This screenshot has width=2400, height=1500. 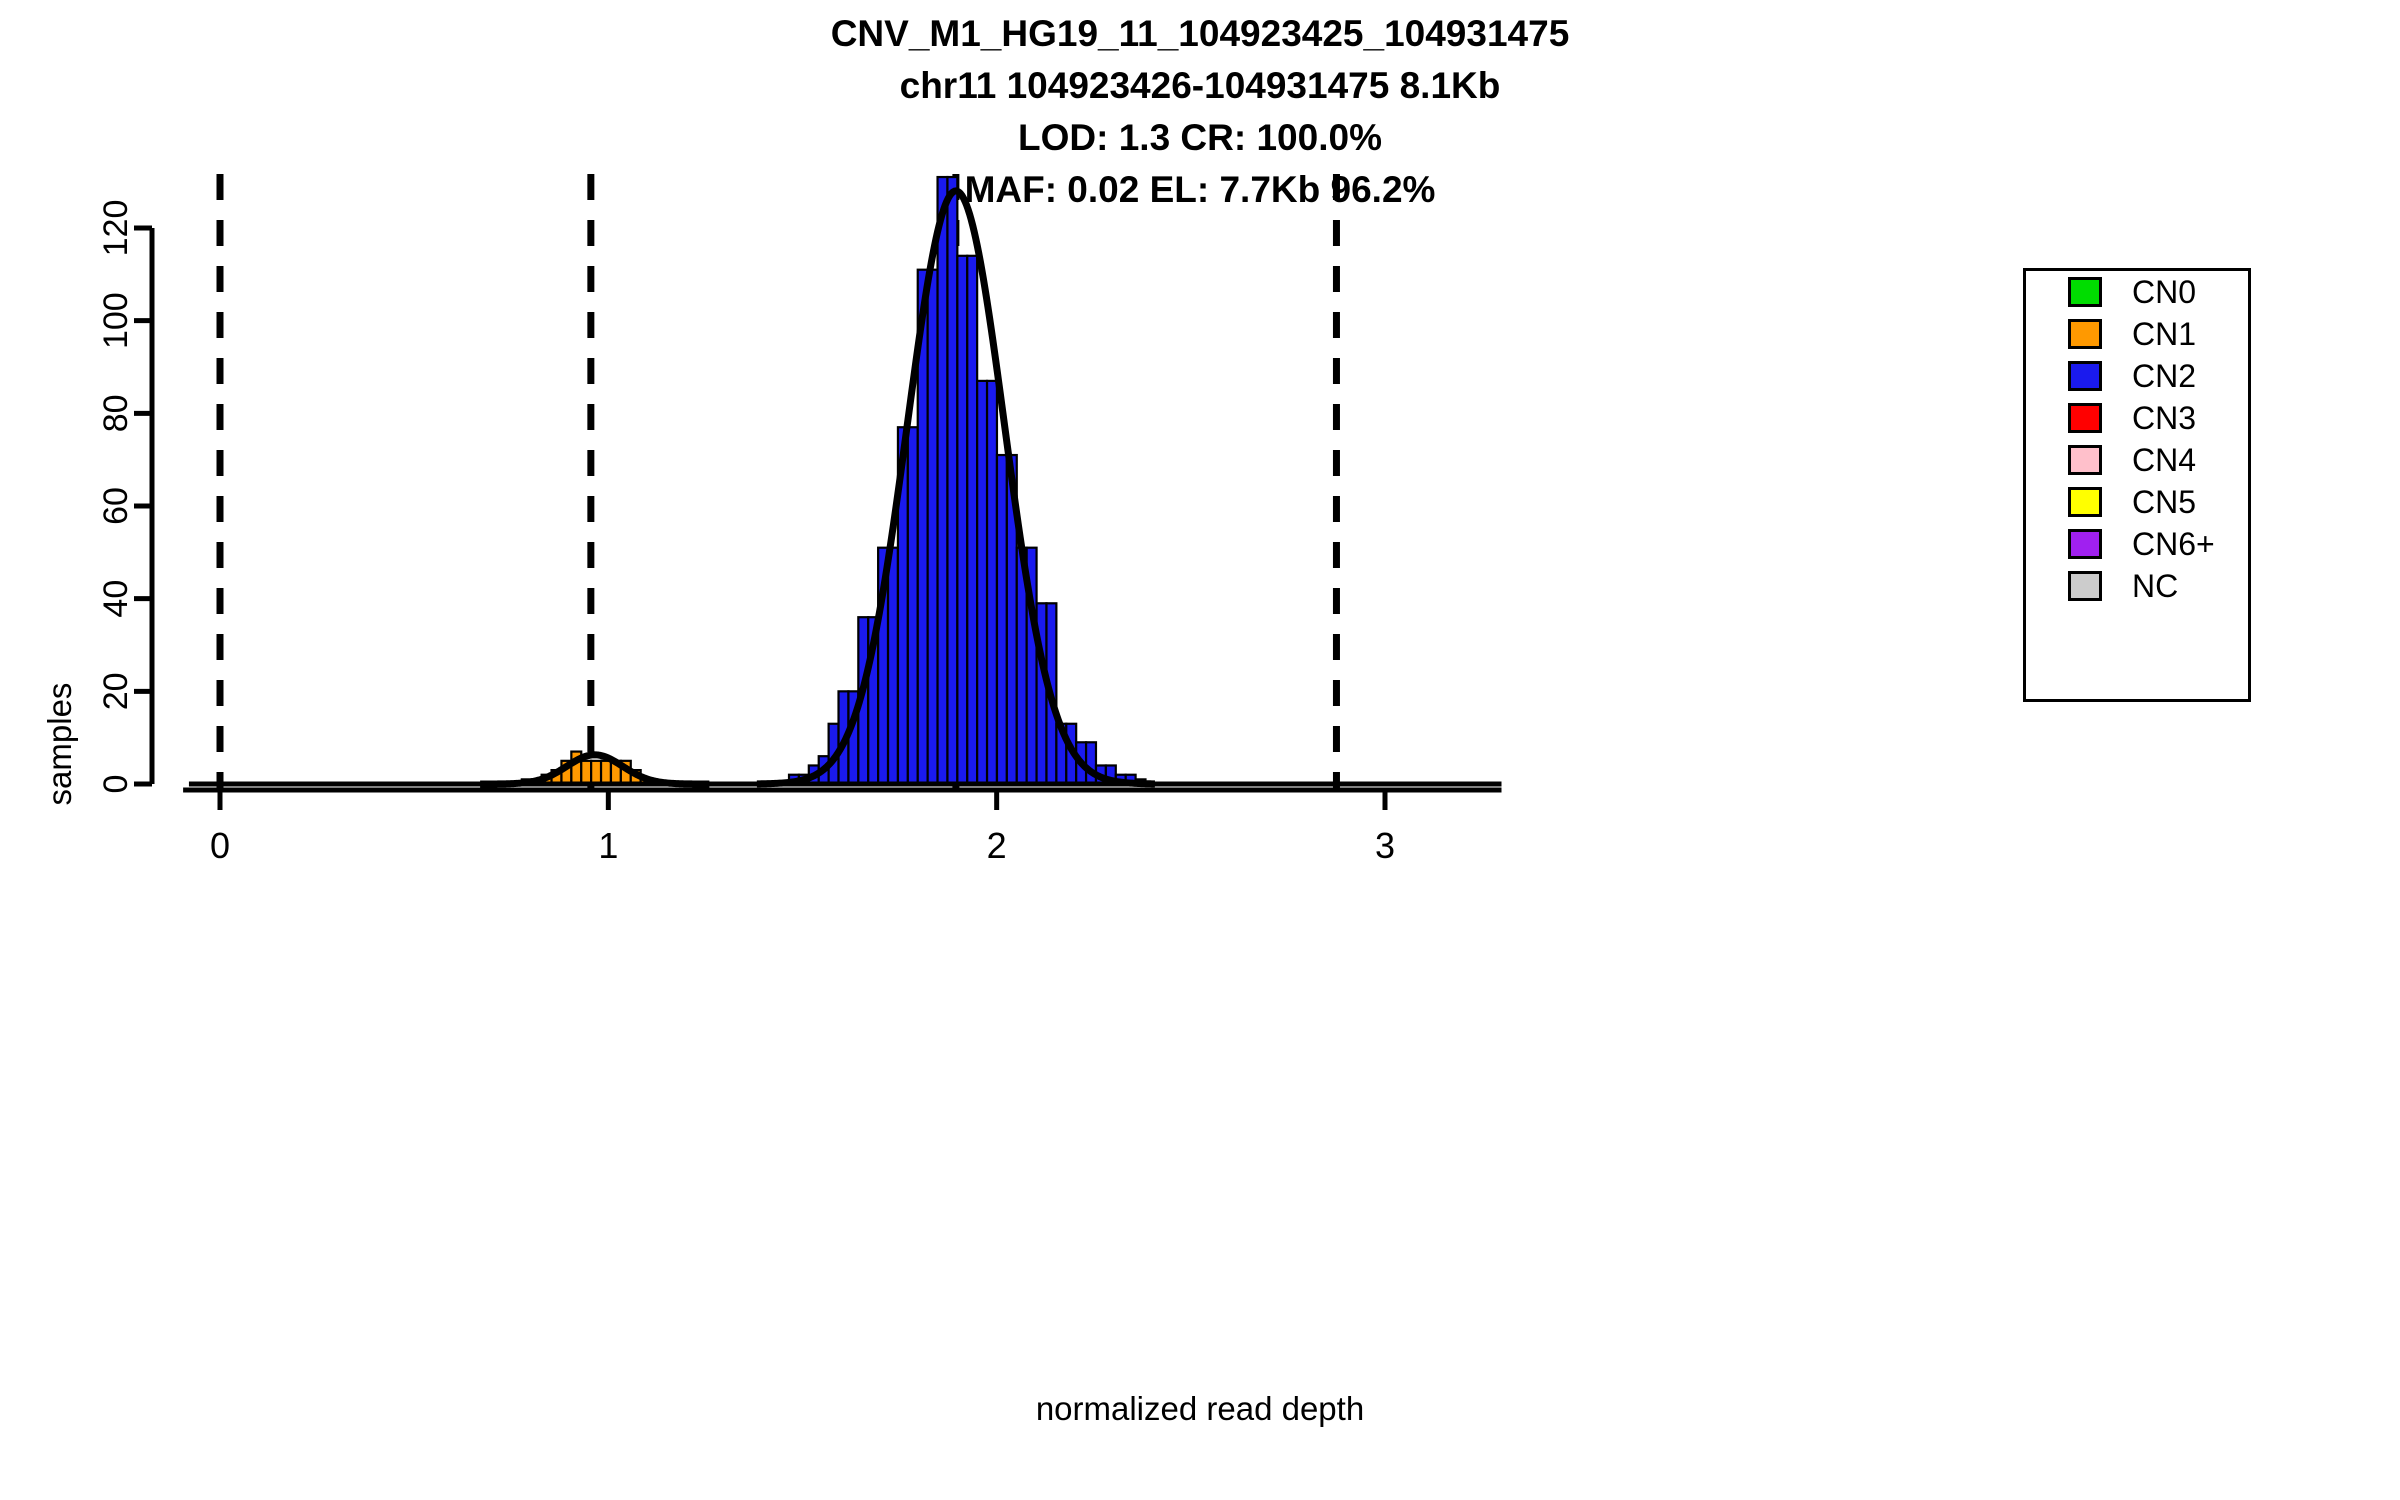 I want to click on legend-item-cn2: CN2, so click(x=2137, y=376).